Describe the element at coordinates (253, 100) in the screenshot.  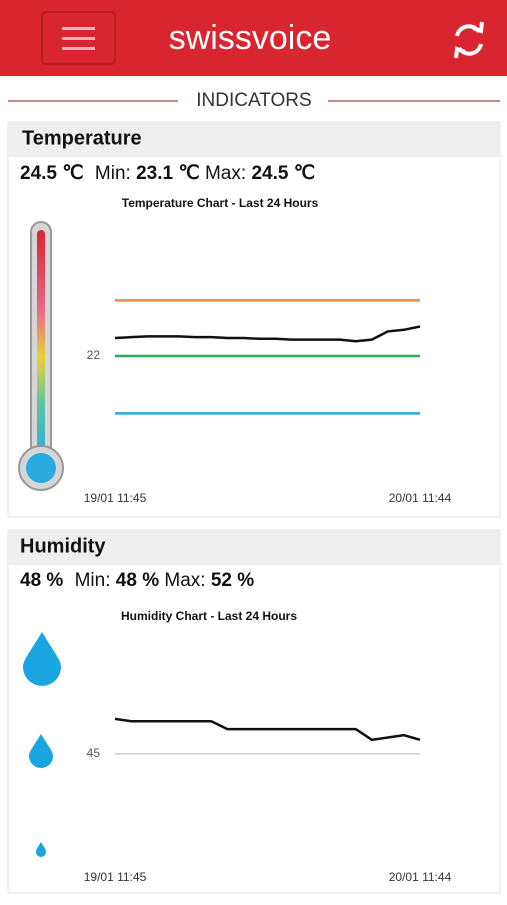
I see `section-title: INDICATORS` at that location.